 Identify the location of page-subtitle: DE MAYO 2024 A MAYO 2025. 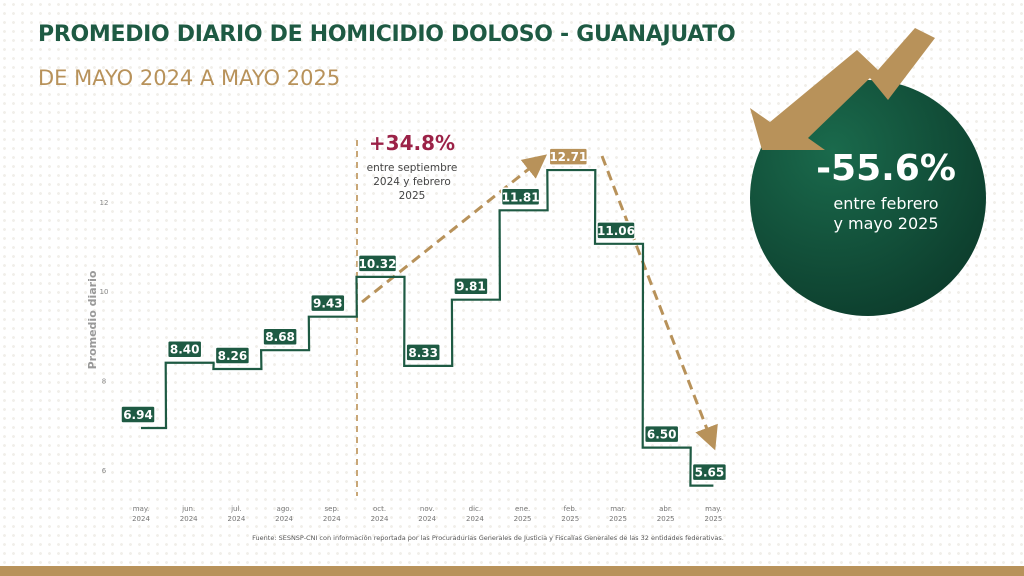
(189, 78).